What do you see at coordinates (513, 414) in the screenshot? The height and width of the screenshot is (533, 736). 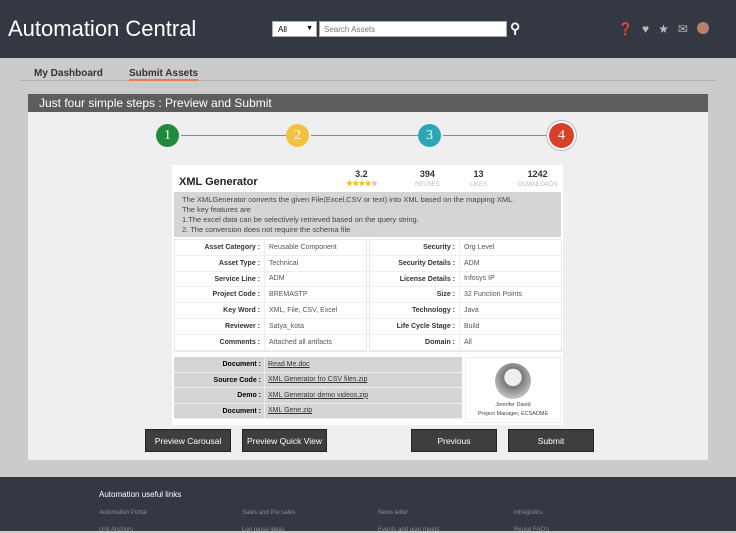 I see `contact-role: Project Manager, ECSADME` at bounding box center [513, 414].